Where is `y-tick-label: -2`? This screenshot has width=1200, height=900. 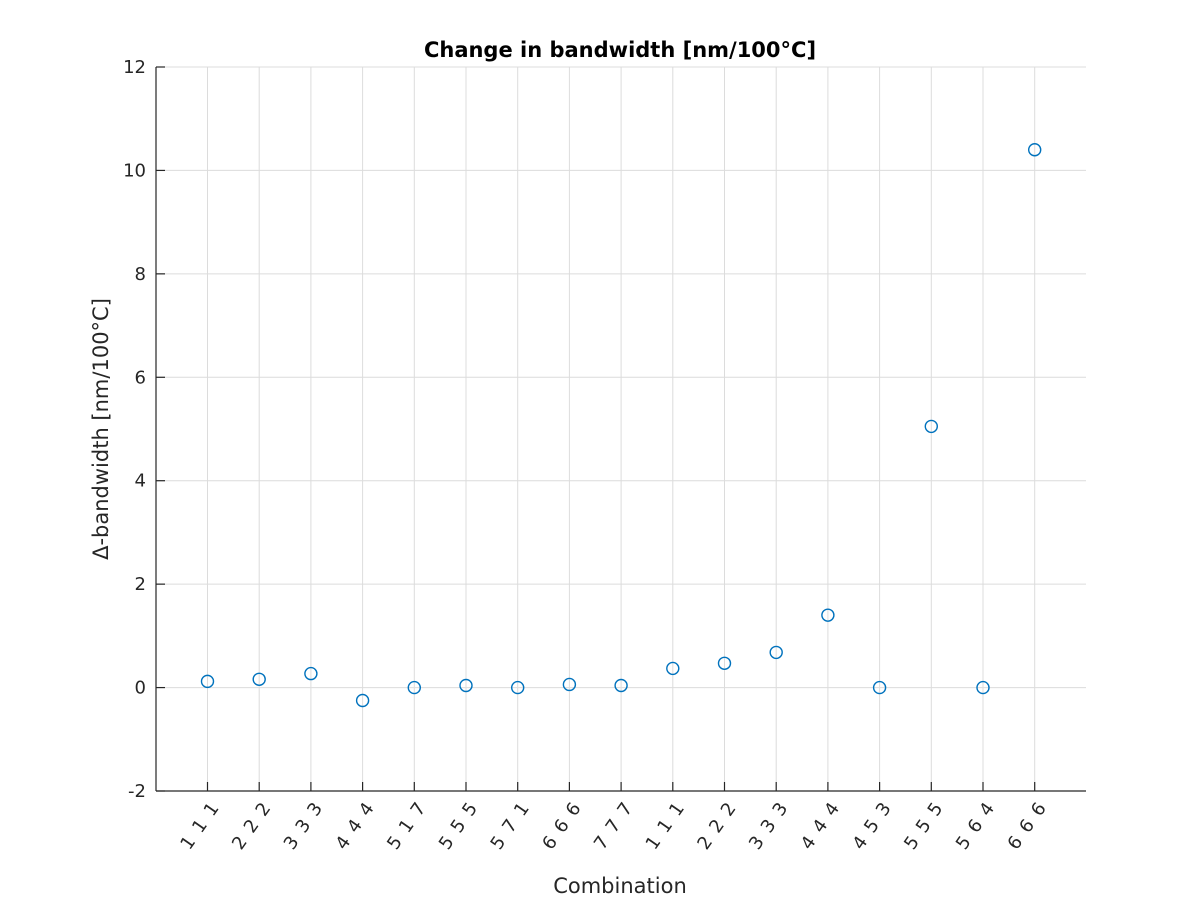
y-tick-label: -2 is located at coordinates (137, 791).